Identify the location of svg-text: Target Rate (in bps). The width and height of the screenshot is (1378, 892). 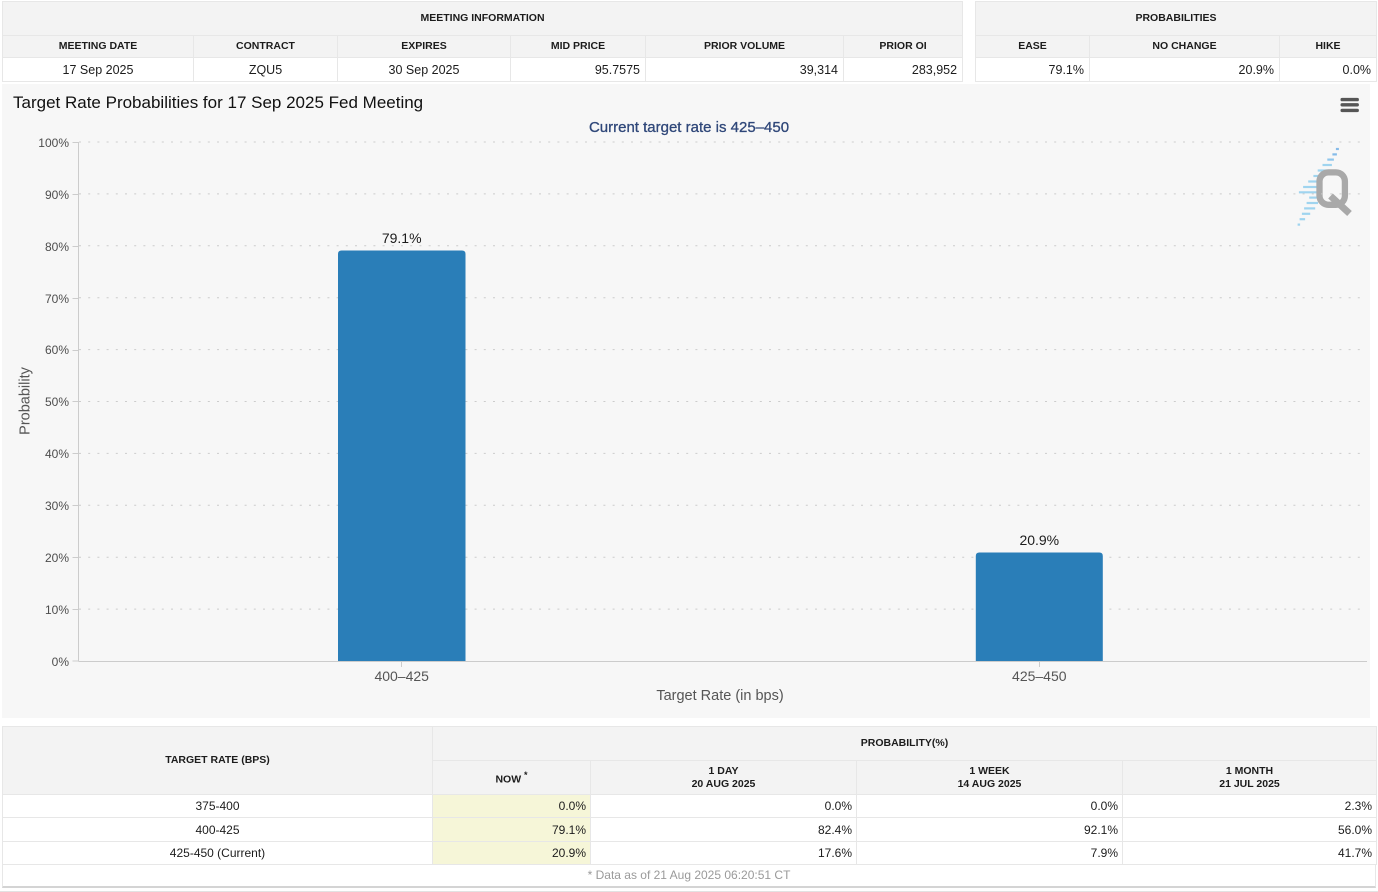
(719, 696).